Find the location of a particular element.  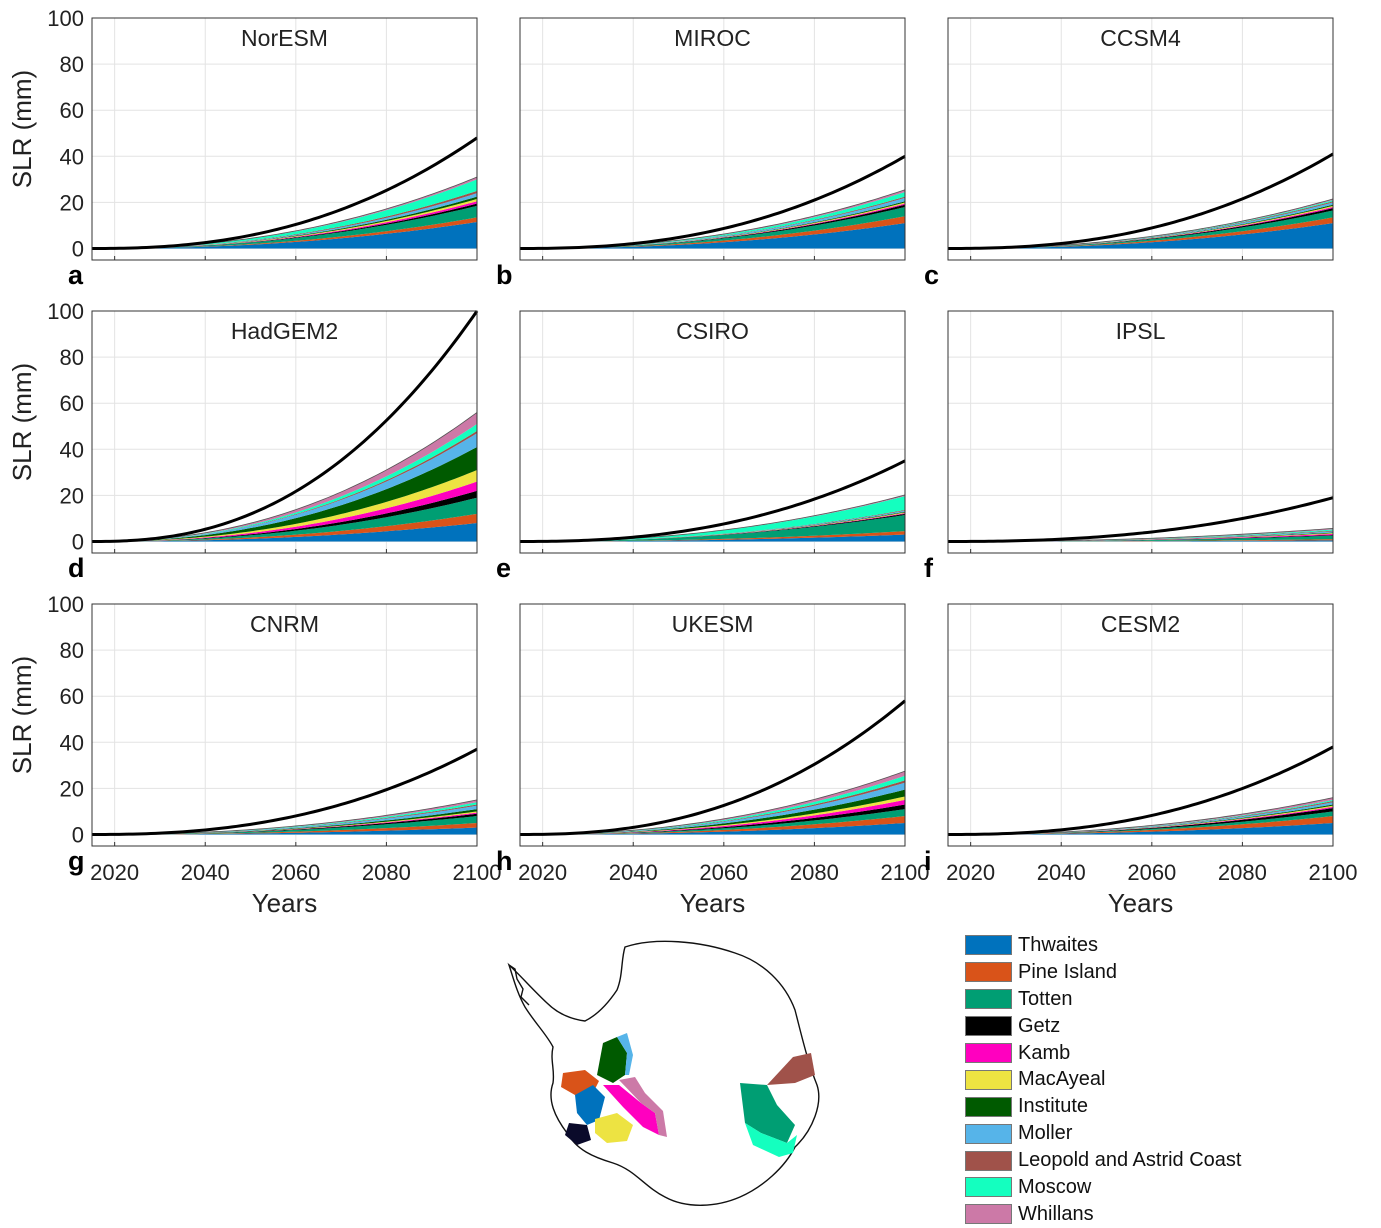

legend-item: Leopold and Astrid Coast is located at coordinates (1165, 1160).